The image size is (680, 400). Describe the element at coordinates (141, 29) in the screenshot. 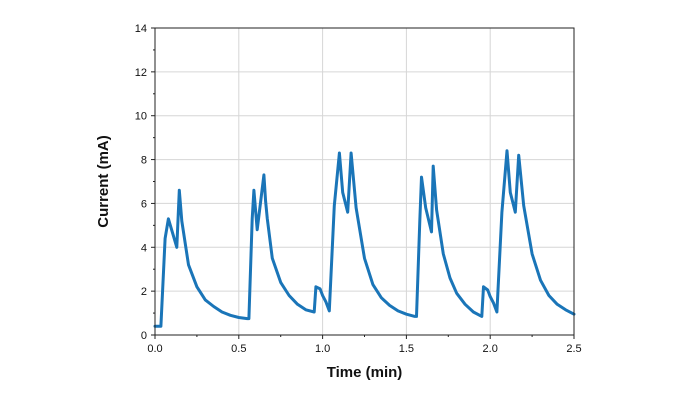

I see `y-tick-label: 14` at that location.